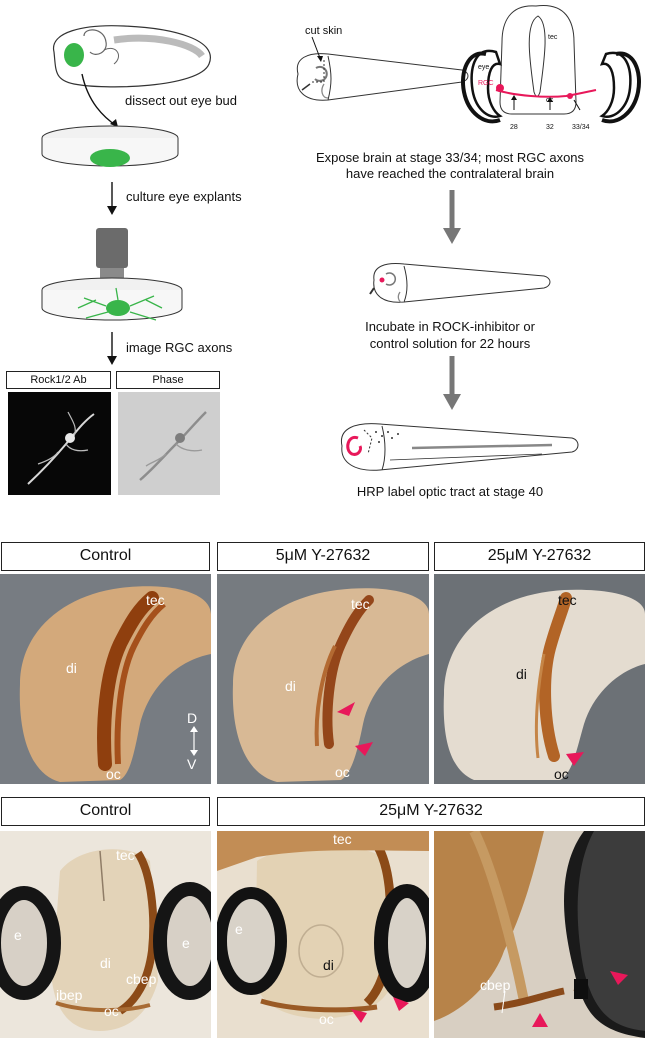 The width and height of the screenshot is (645, 1038). I want to click on row1-5um-tec-label: tec, so click(360, 604).